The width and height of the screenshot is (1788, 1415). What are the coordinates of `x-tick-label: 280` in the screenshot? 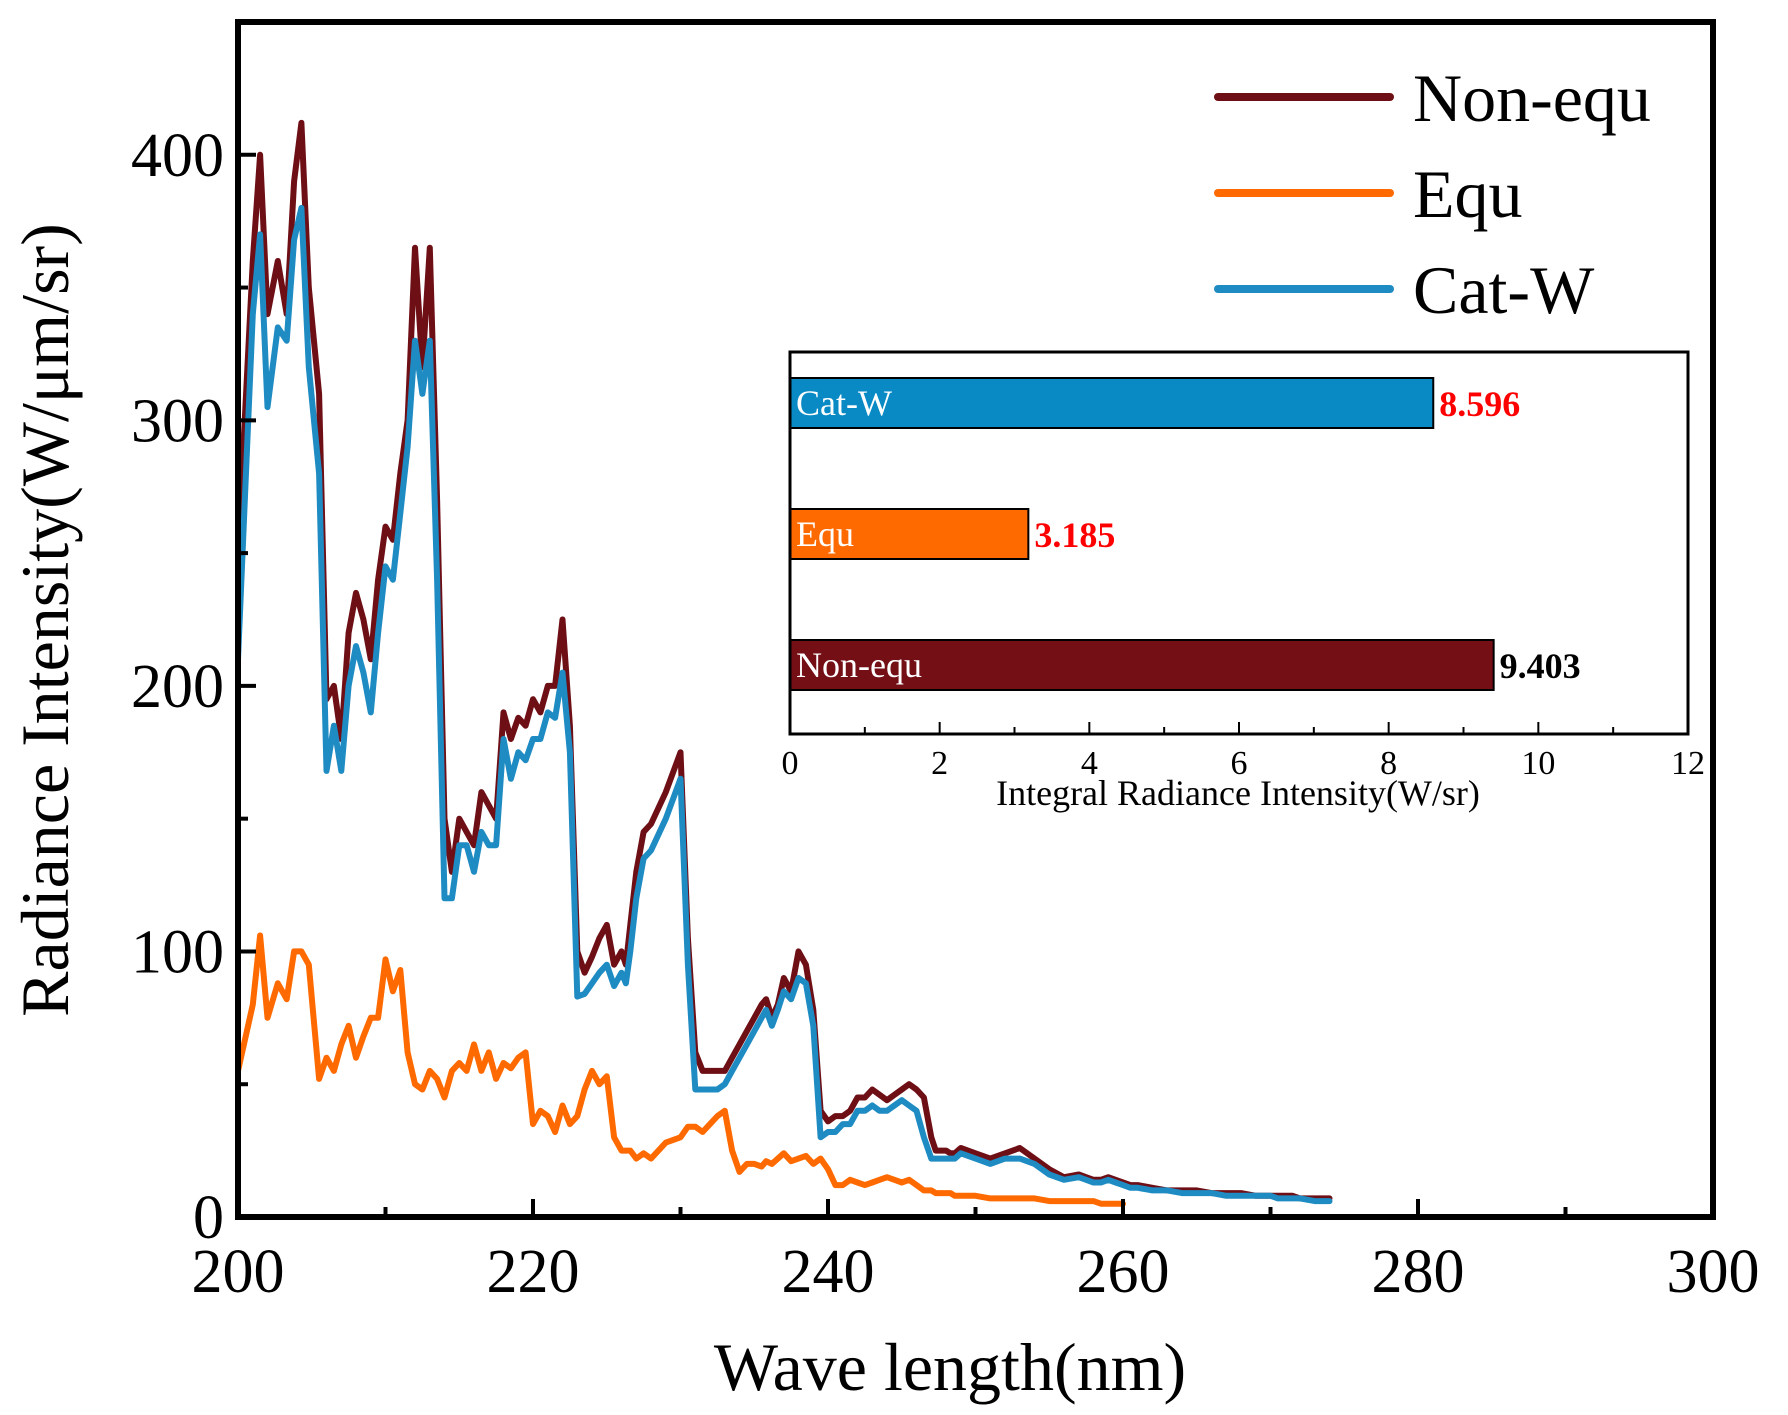 It's located at (1418, 1272).